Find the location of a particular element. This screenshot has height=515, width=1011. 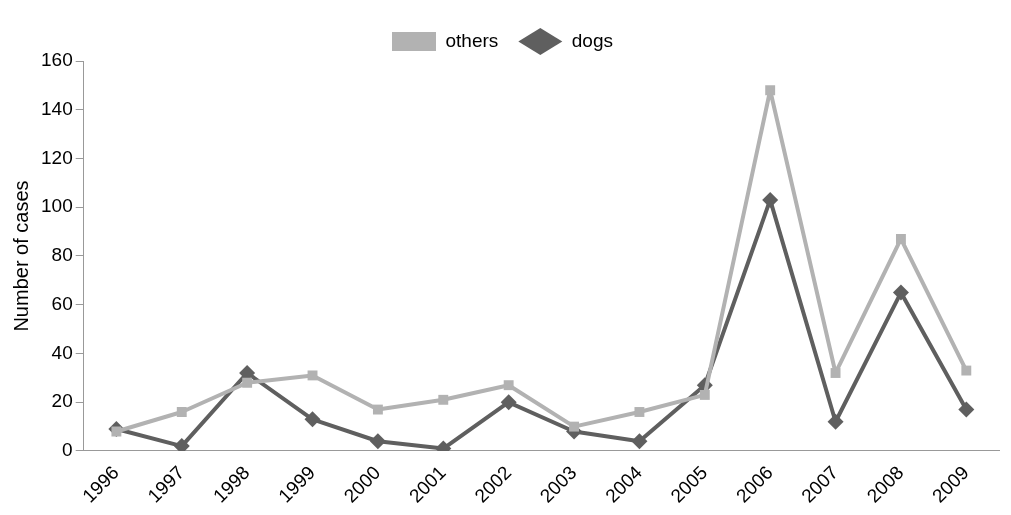

y-tick-label: 20 is located at coordinates (62, 401).